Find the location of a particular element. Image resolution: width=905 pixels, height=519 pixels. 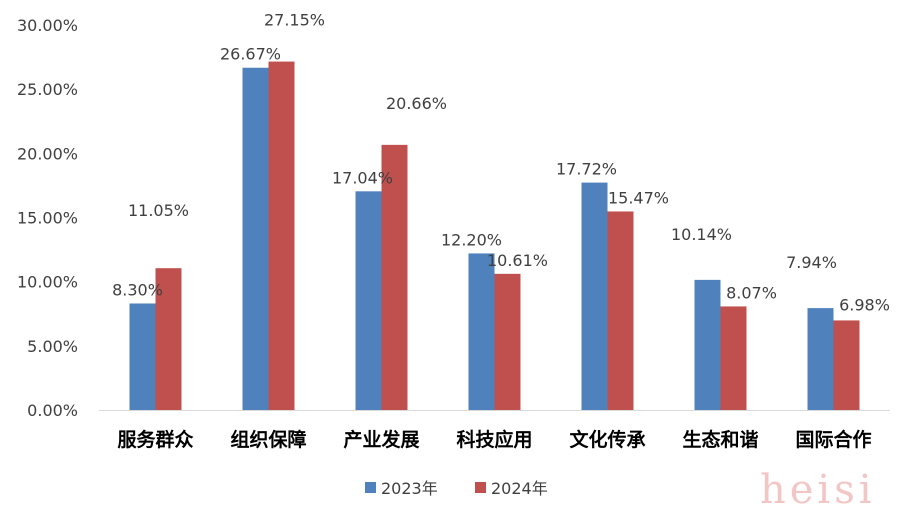

data-label: 7.94% is located at coordinates (811, 262).